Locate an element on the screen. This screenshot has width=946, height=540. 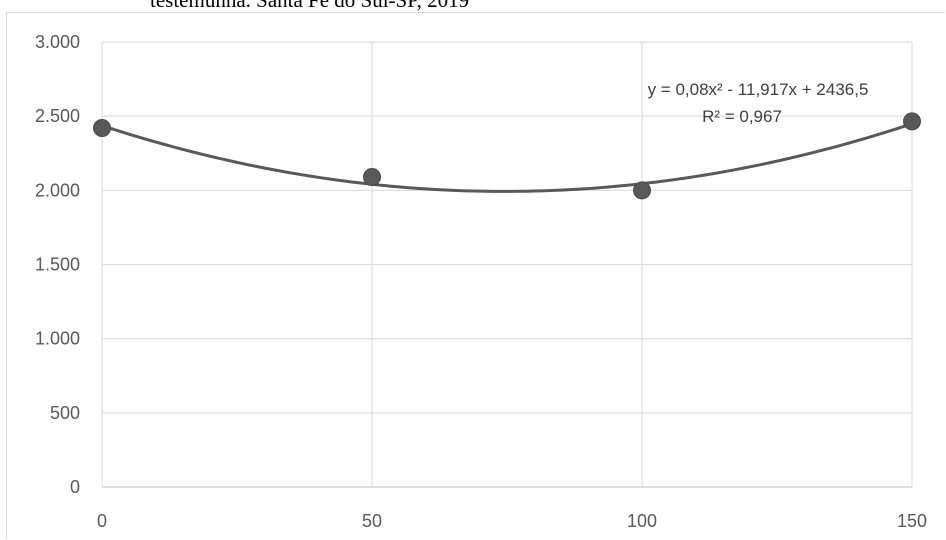
x-tick-label: 100 is located at coordinates (642, 521).